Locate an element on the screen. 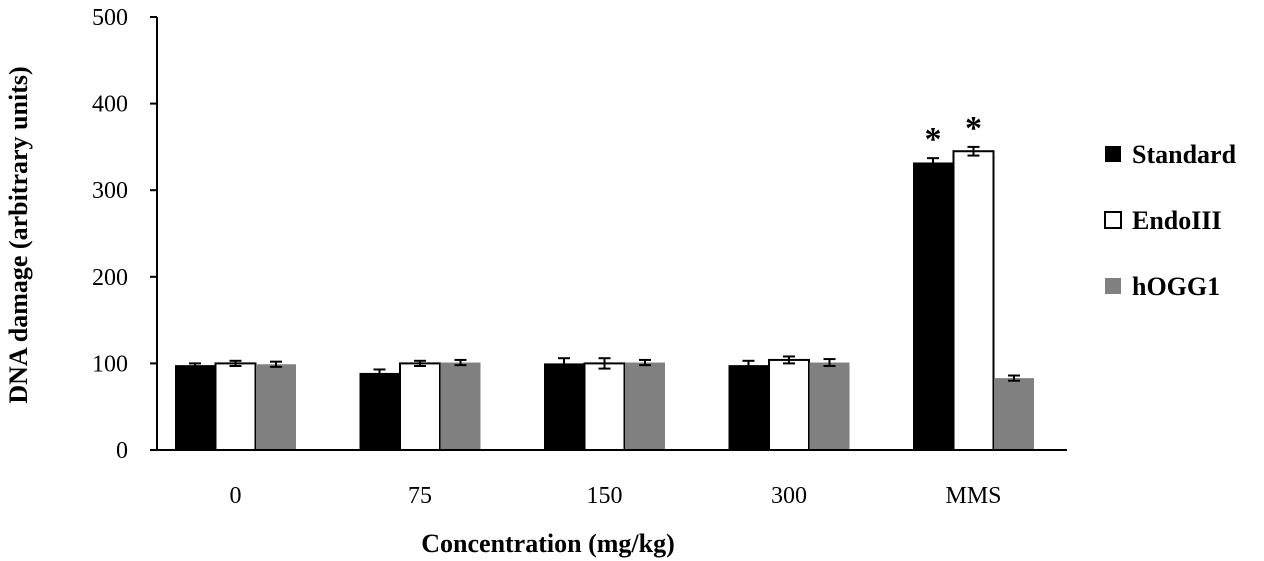  y-axis-ticks: 0 100 200 300 400 500 is located at coordinates (124, 234).